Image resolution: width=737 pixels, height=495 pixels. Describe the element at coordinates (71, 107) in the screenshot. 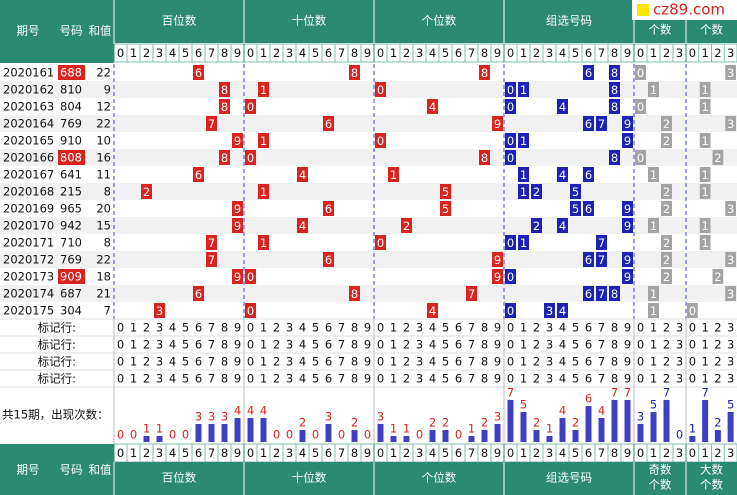

I see `number: 804` at that location.